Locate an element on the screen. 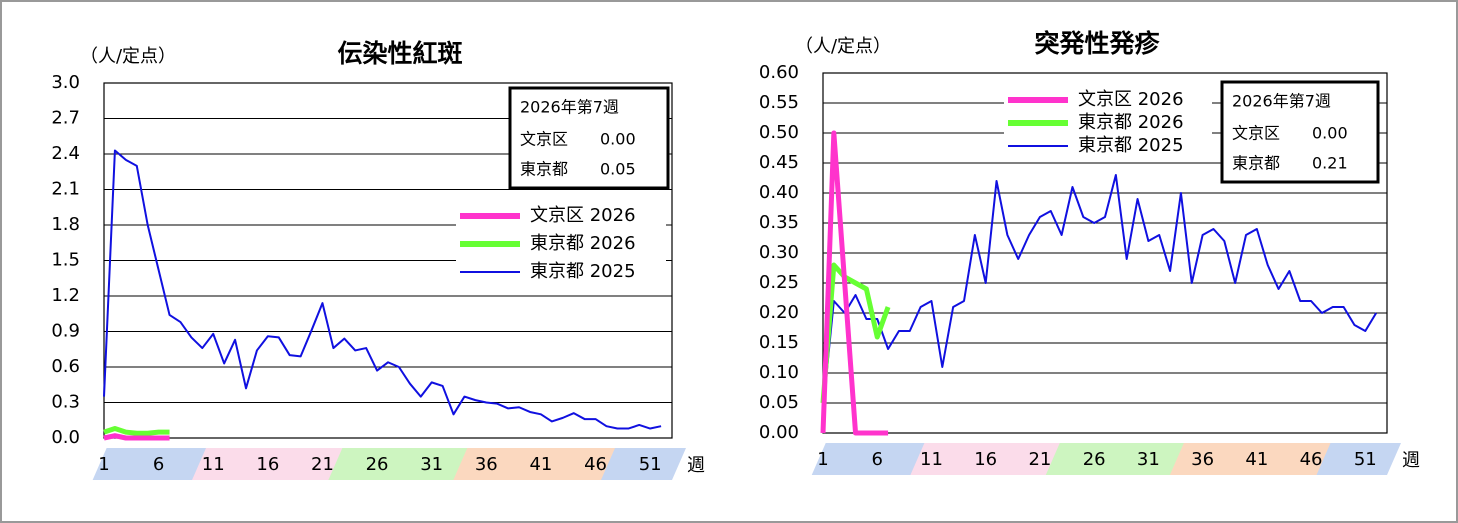  y-tick-label: 1.8 is located at coordinates (65, 224).